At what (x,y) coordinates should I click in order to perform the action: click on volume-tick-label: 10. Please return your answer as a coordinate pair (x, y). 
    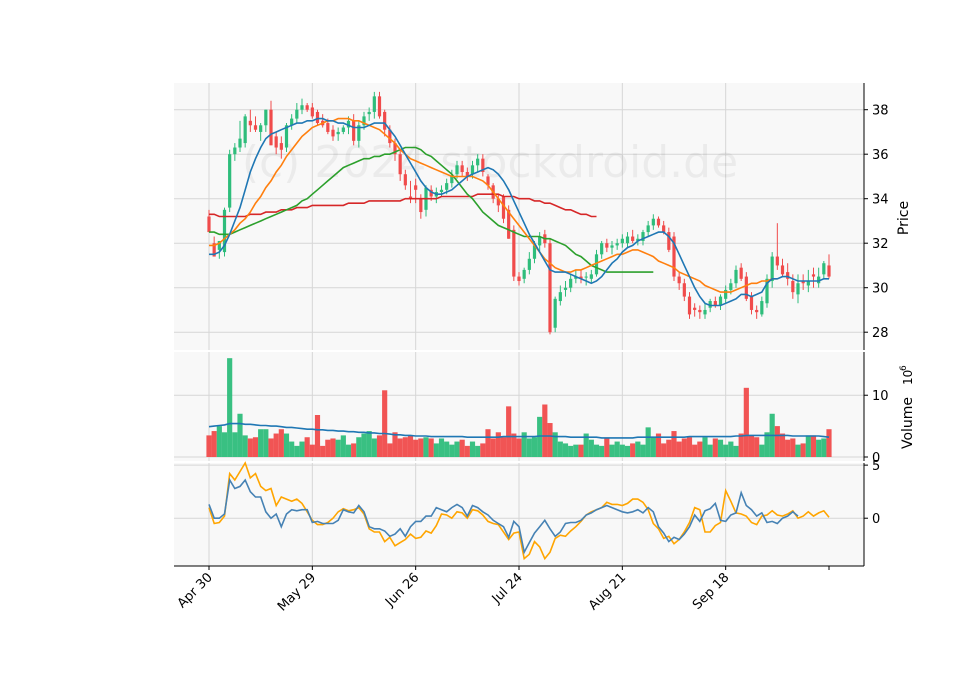
    Looking at the image, I should click on (880, 396).